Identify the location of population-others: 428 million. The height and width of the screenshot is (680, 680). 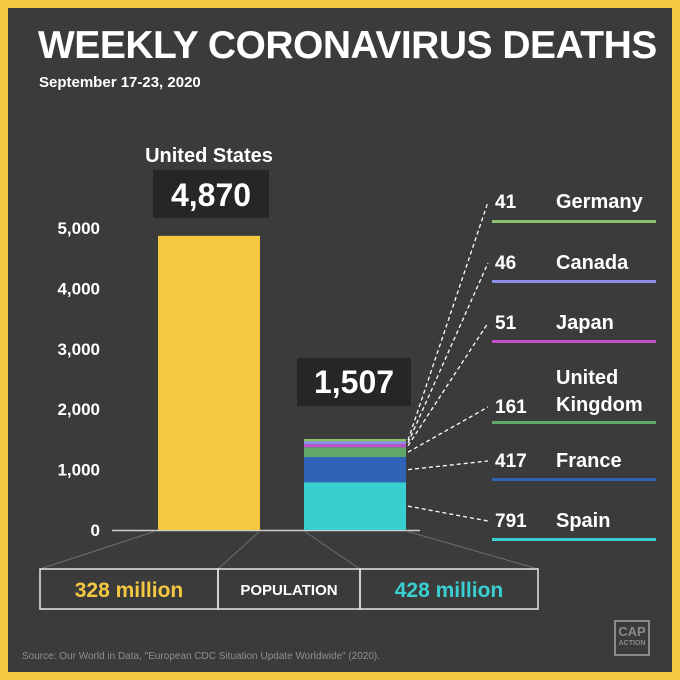
(449, 590).